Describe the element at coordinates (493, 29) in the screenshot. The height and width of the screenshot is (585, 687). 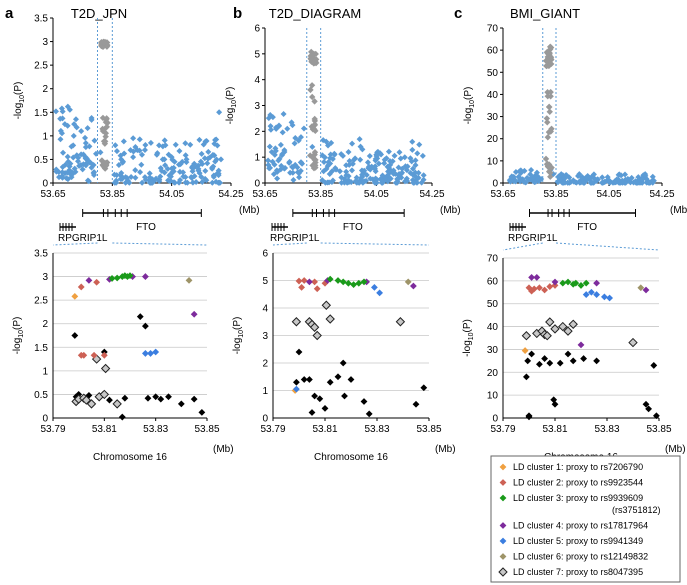
I see `y-tick-label: 70` at that location.